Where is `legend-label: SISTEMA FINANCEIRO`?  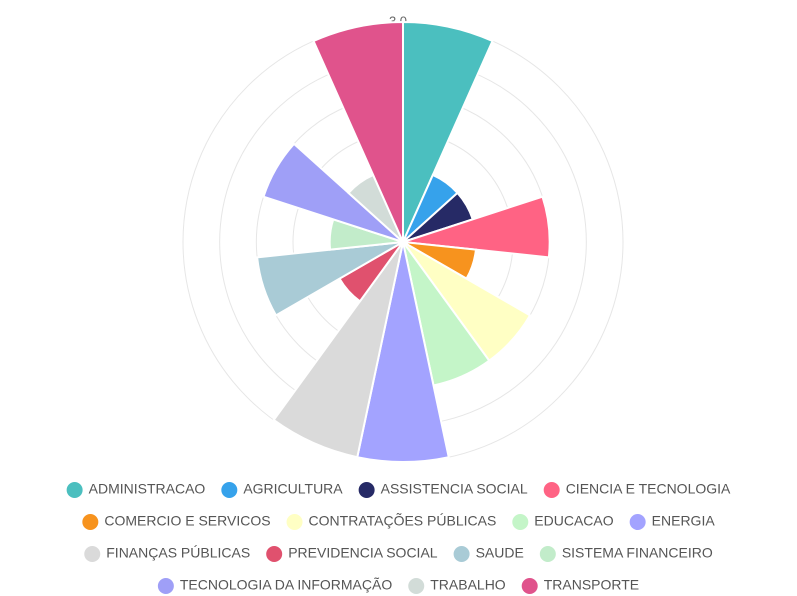 legend-label: SISTEMA FINANCEIRO is located at coordinates (637, 553).